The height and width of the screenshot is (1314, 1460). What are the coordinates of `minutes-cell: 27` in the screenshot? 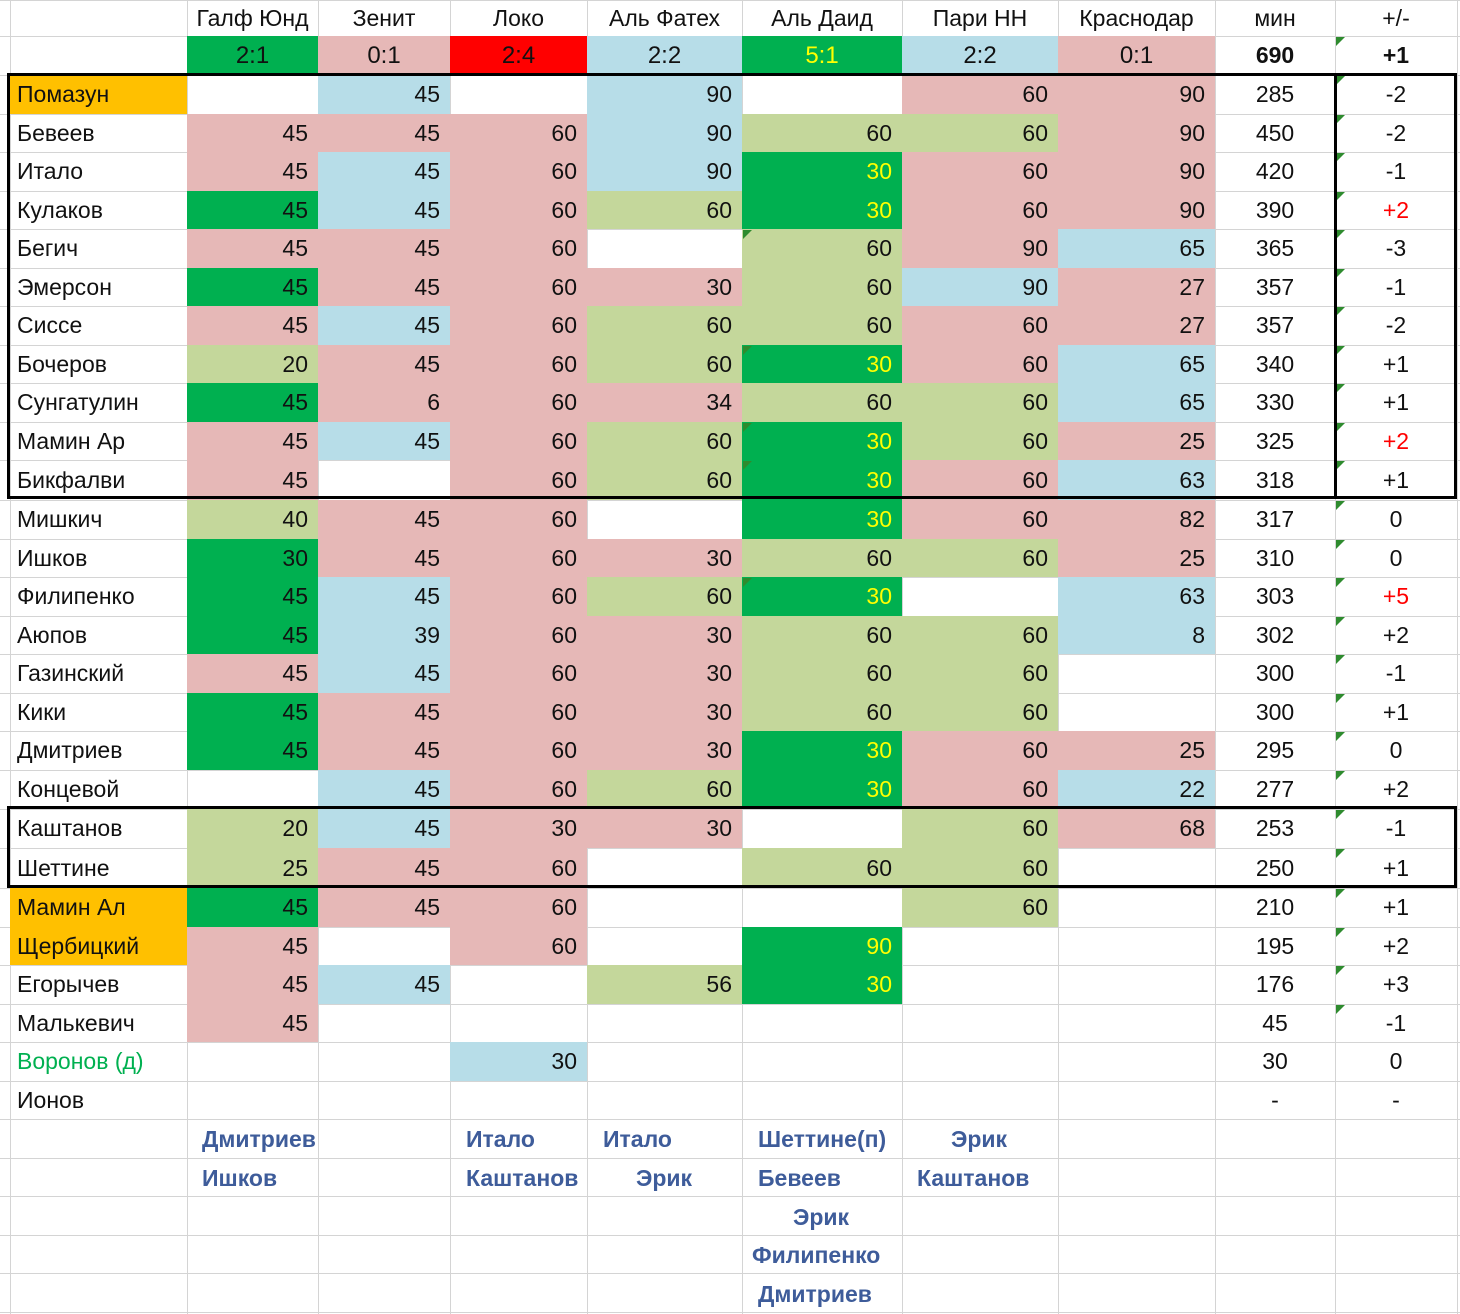 It's located at (1136, 287).